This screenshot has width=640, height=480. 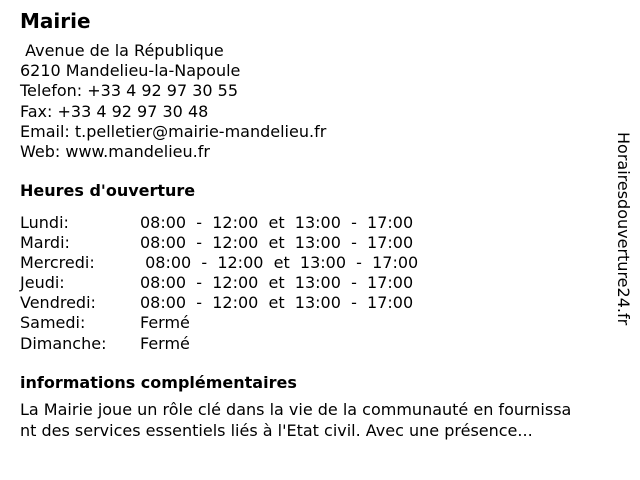 I want to click on day-label: Dimanche:, so click(x=63, y=343).